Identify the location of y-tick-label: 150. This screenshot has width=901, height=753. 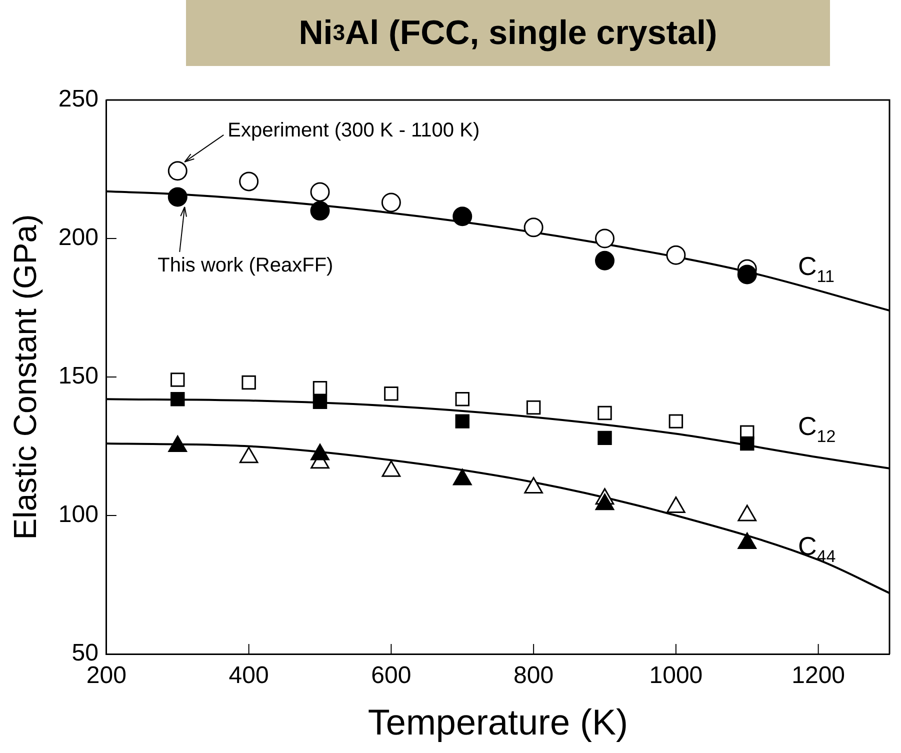
(78, 376).